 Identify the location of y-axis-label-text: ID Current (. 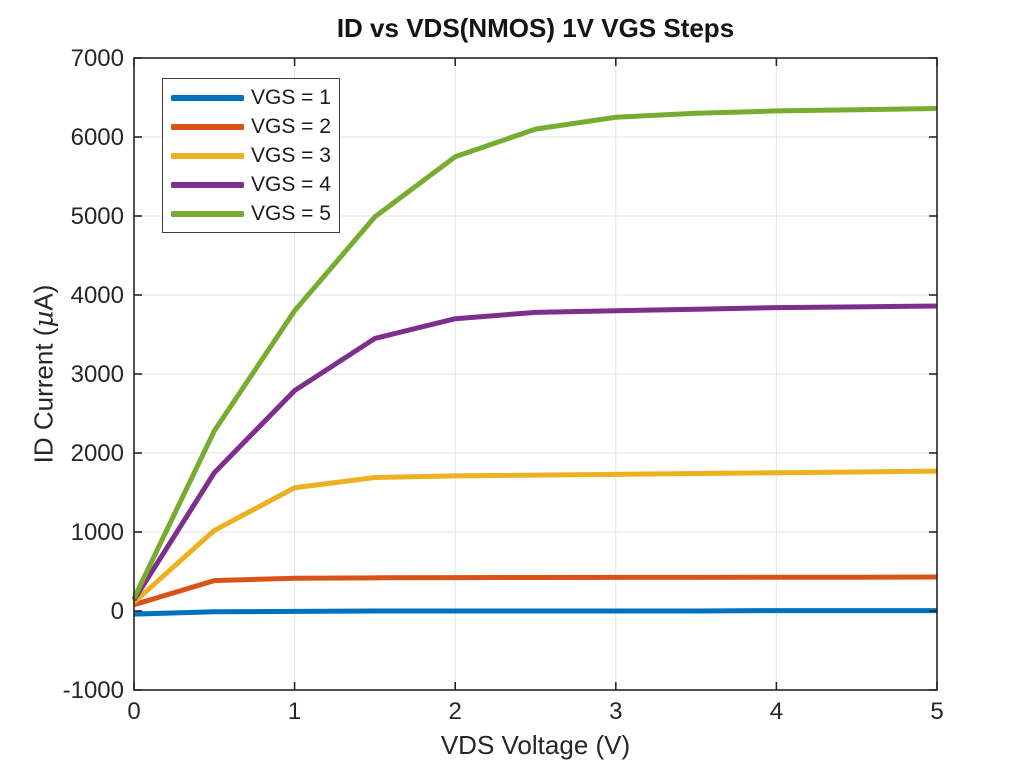
(43, 395).